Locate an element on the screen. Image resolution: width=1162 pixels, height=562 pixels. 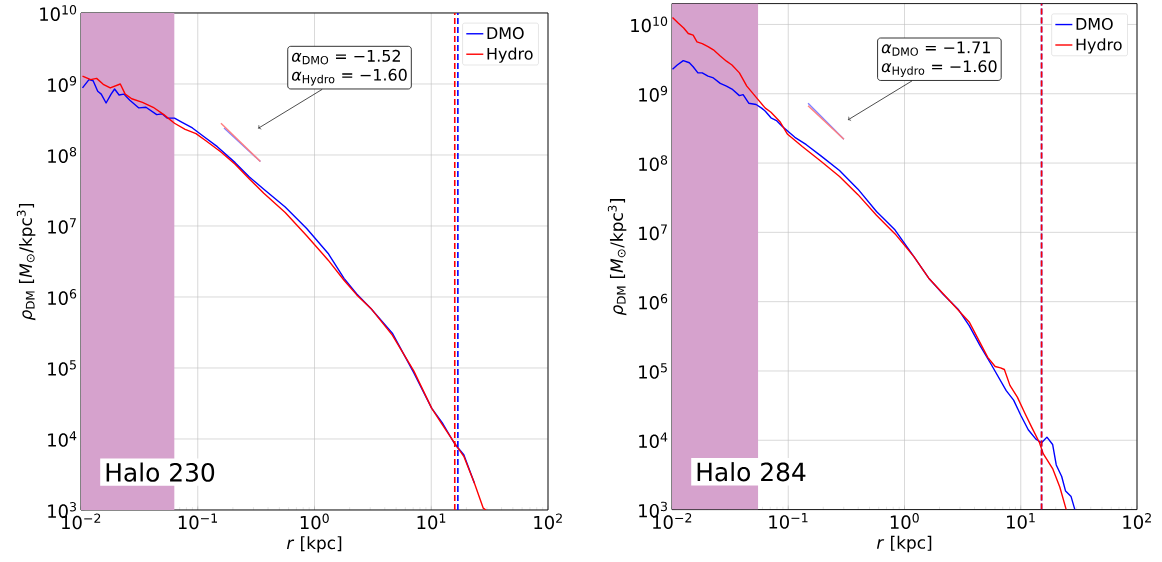
annotation: α$_{DMO}$ = −1.52 is located at coordinates (345, 57).